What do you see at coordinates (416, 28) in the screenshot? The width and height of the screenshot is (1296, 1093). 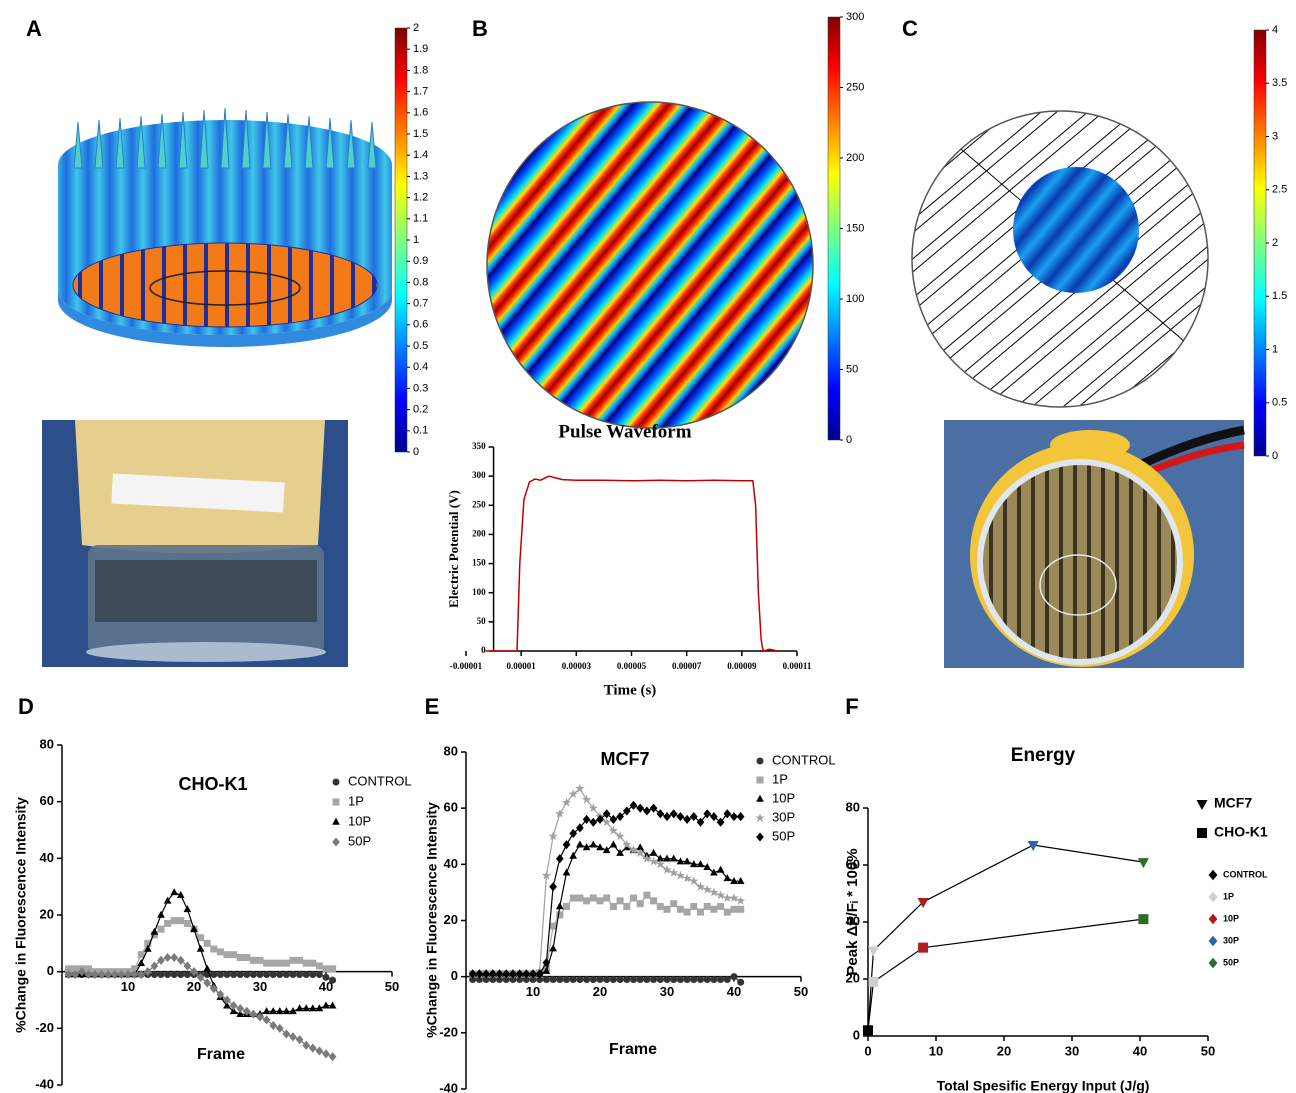 I see `colorbar-tick-label: 2` at bounding box center [416, 28].